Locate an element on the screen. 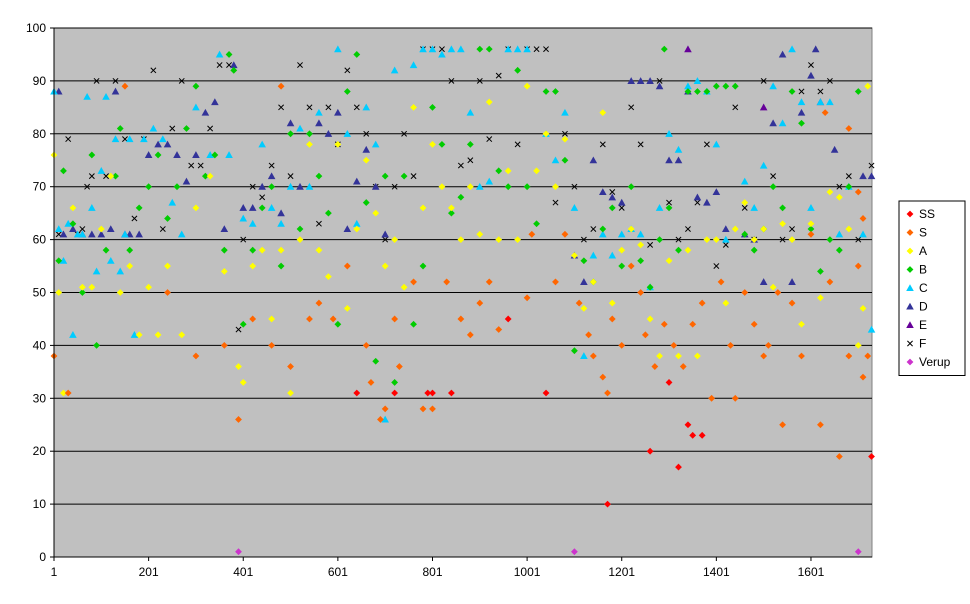  y-tick-label: 90 is located at coordinates (40, 81).